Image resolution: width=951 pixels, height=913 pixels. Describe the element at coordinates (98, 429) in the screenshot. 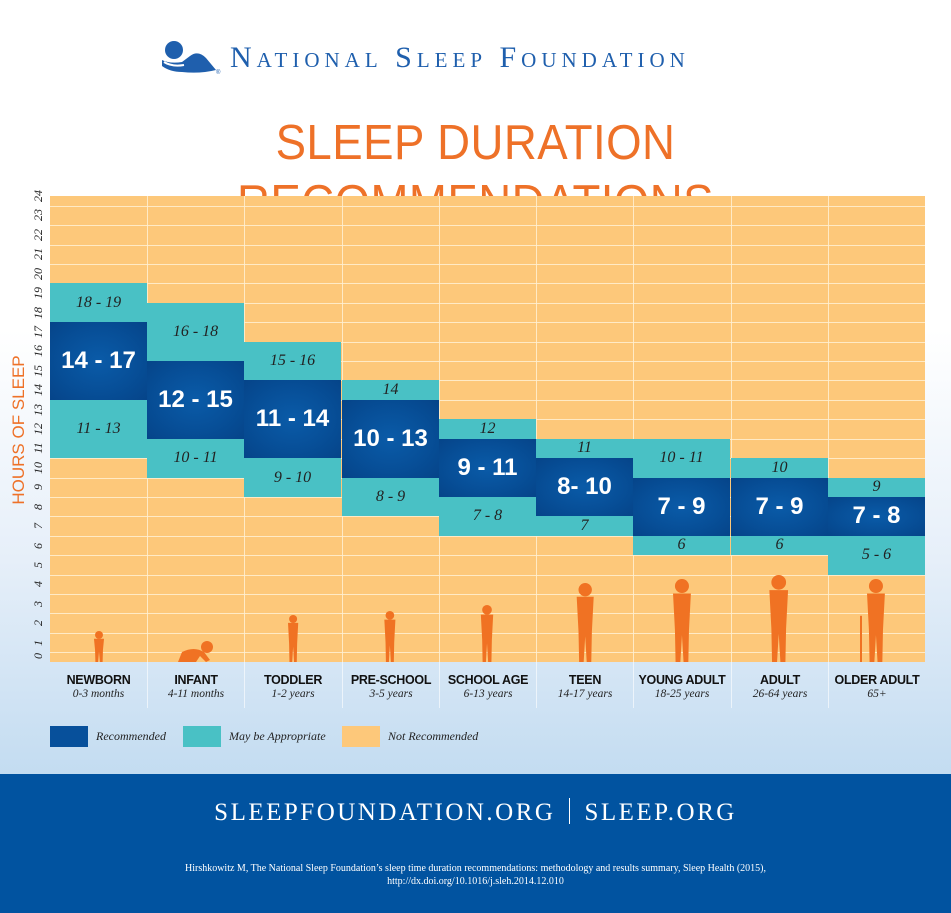

I see `bar-may-be-appropriate-lower: 11 - 13` at that location.